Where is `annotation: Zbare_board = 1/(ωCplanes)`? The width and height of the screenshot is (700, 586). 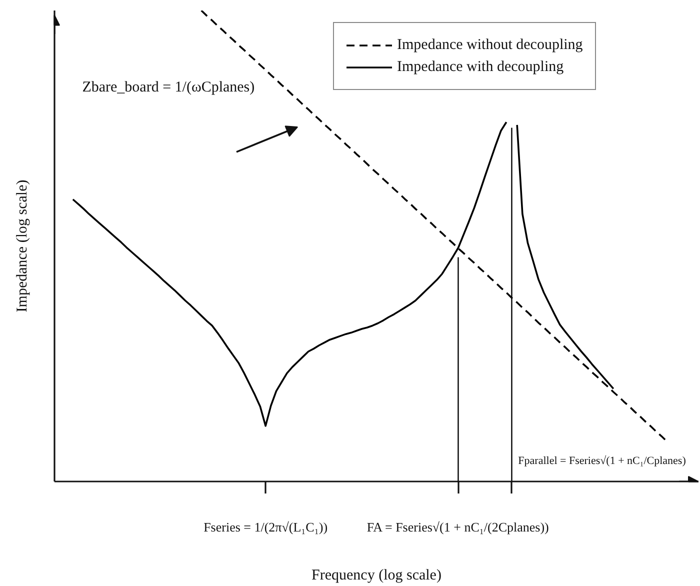 annotation: Zbare_board = 1/(ωCplanes) is located at coordinates (168, 87).